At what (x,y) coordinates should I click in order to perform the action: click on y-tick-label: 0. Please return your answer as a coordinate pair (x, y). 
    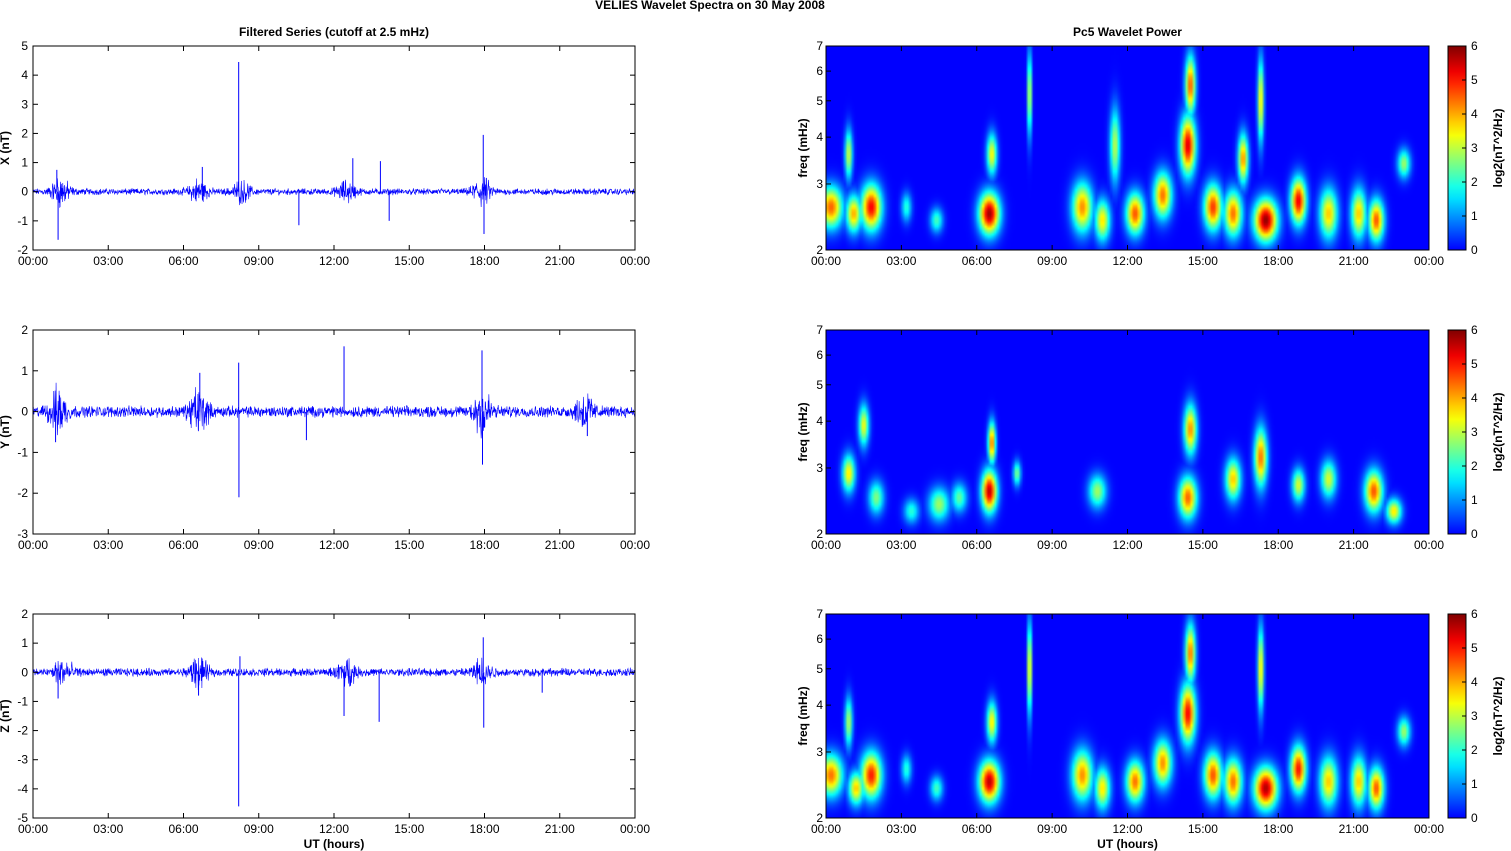
    Looking at the image, I should click on (24, 672).